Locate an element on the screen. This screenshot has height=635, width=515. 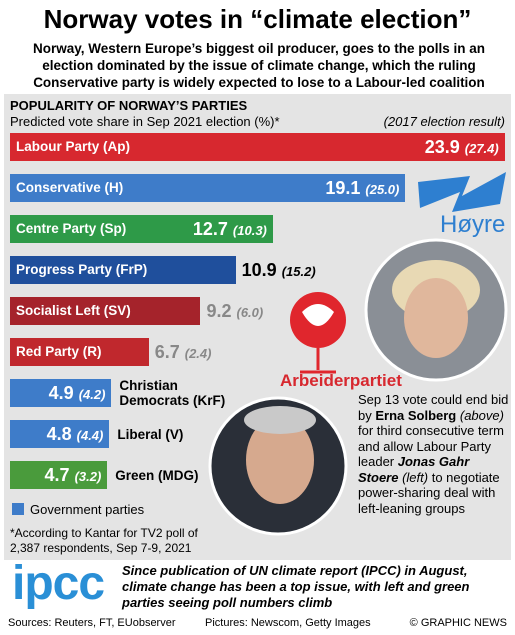
value-label: 10.9 is located at coordinates (259, 270).